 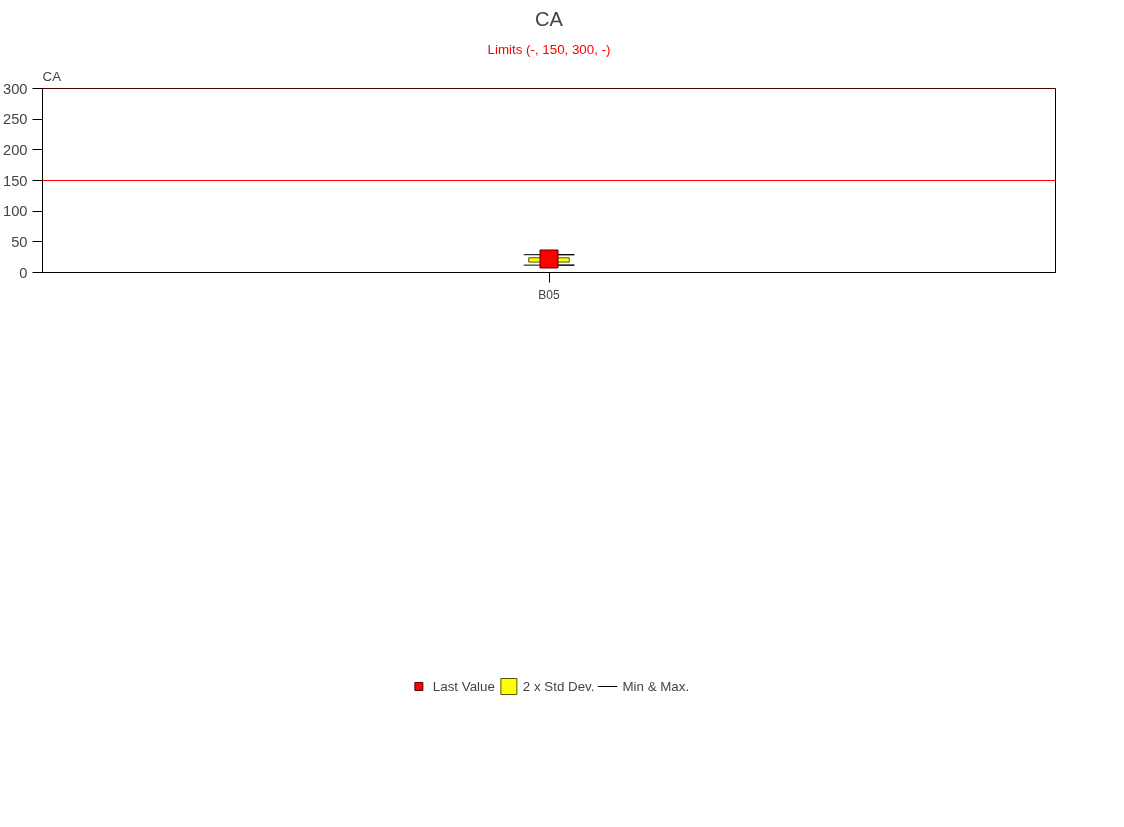 What do you see at coordinates (15, 88) in the screenshot?
I see `y-tick-label: 300` at bounding box center [15, 88].